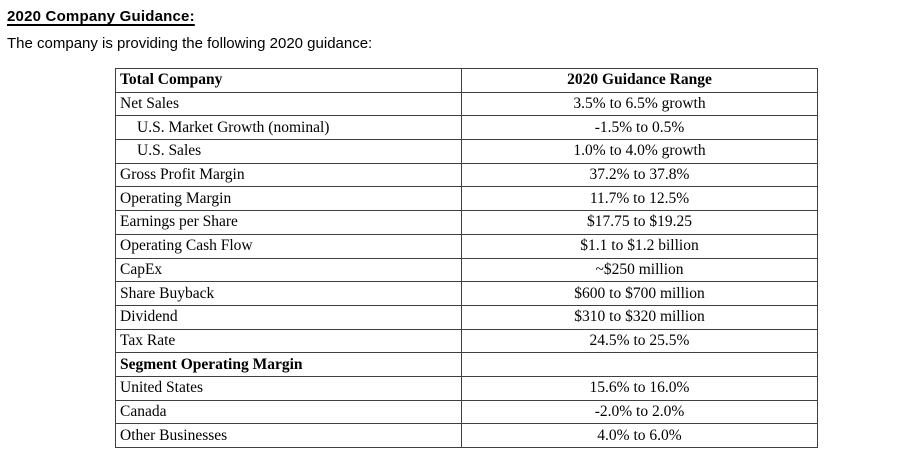  I want to click on table-row: Share Buyback $600 to $700 million, so click(466, 293).